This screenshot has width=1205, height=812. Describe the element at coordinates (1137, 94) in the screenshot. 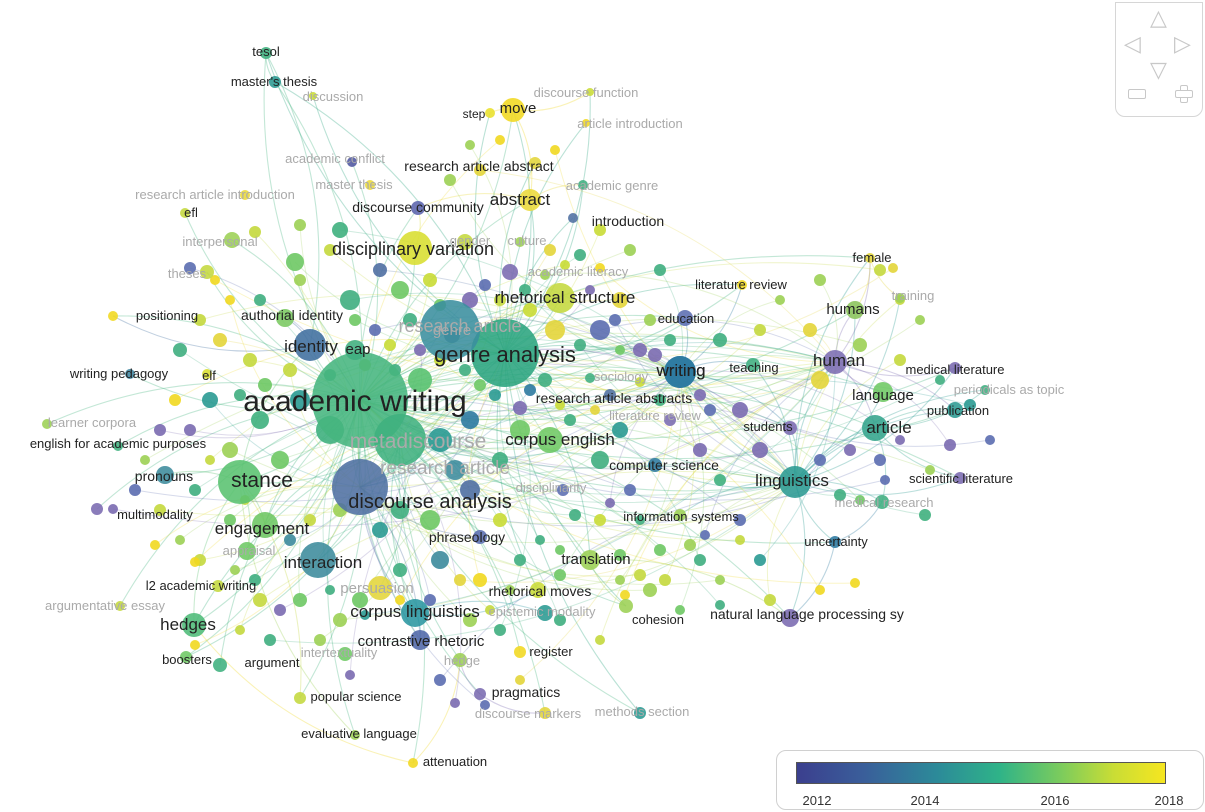

I see `minus-icon` at that location.